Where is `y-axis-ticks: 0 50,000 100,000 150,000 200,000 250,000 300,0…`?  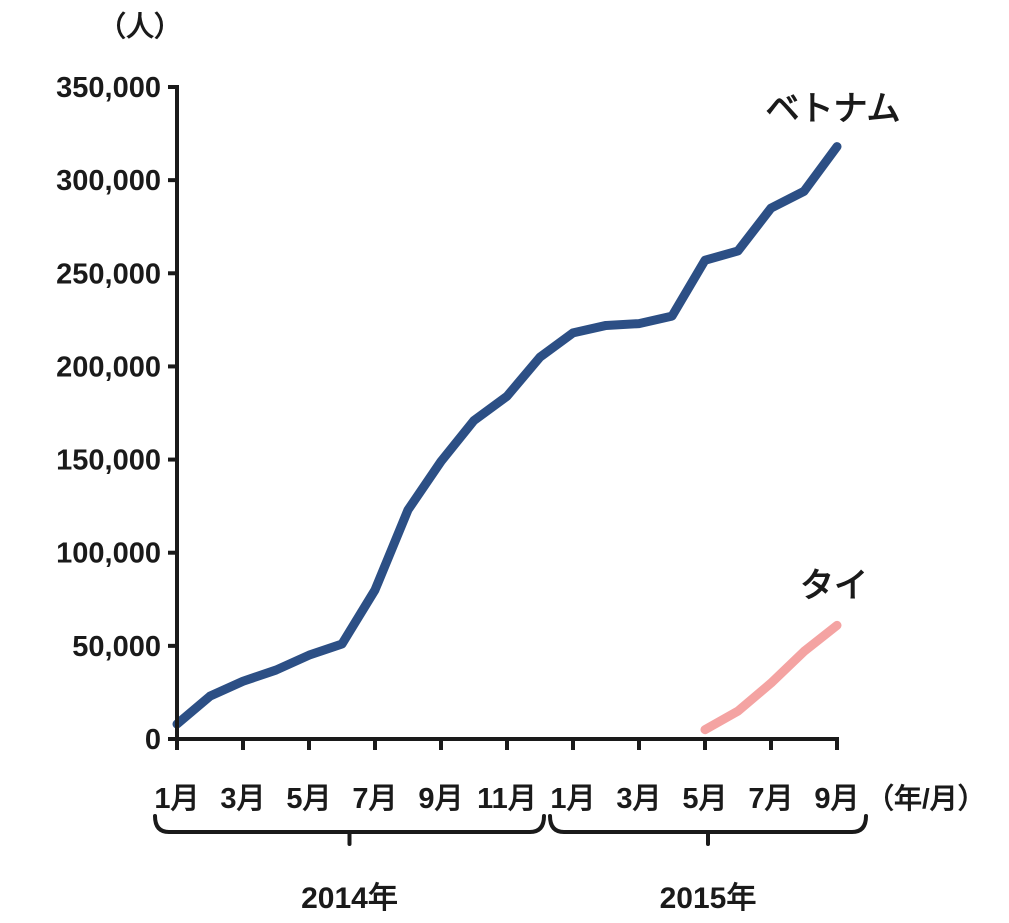 y-axis-ticks: 0 50,000 100,000 150,000 200,000 250,000 300,0… is located at coordinates (116, 414).